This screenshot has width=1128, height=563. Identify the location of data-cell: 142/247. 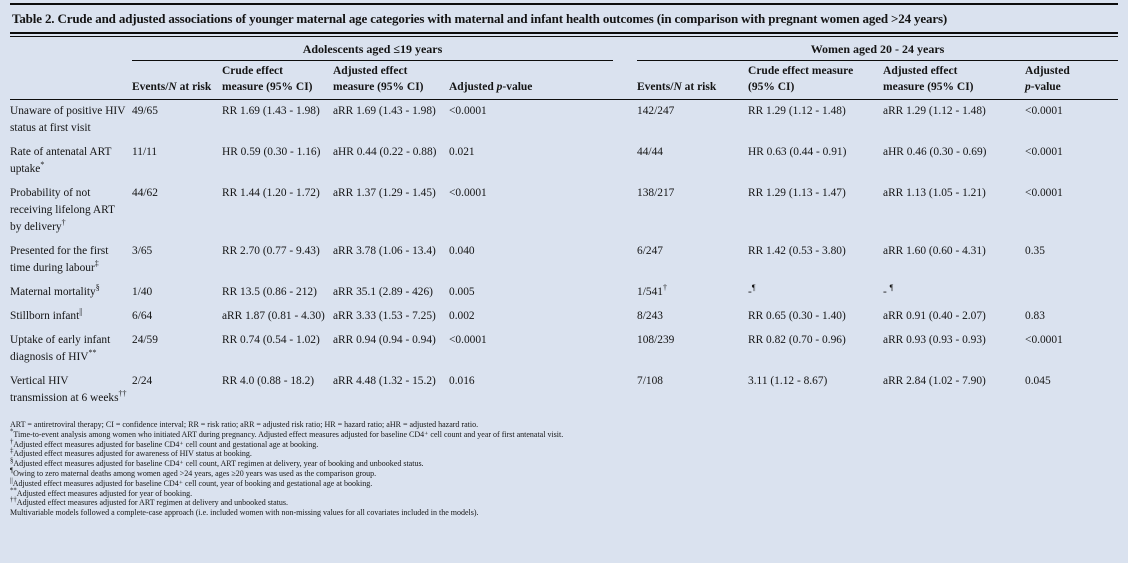
(656, 111).